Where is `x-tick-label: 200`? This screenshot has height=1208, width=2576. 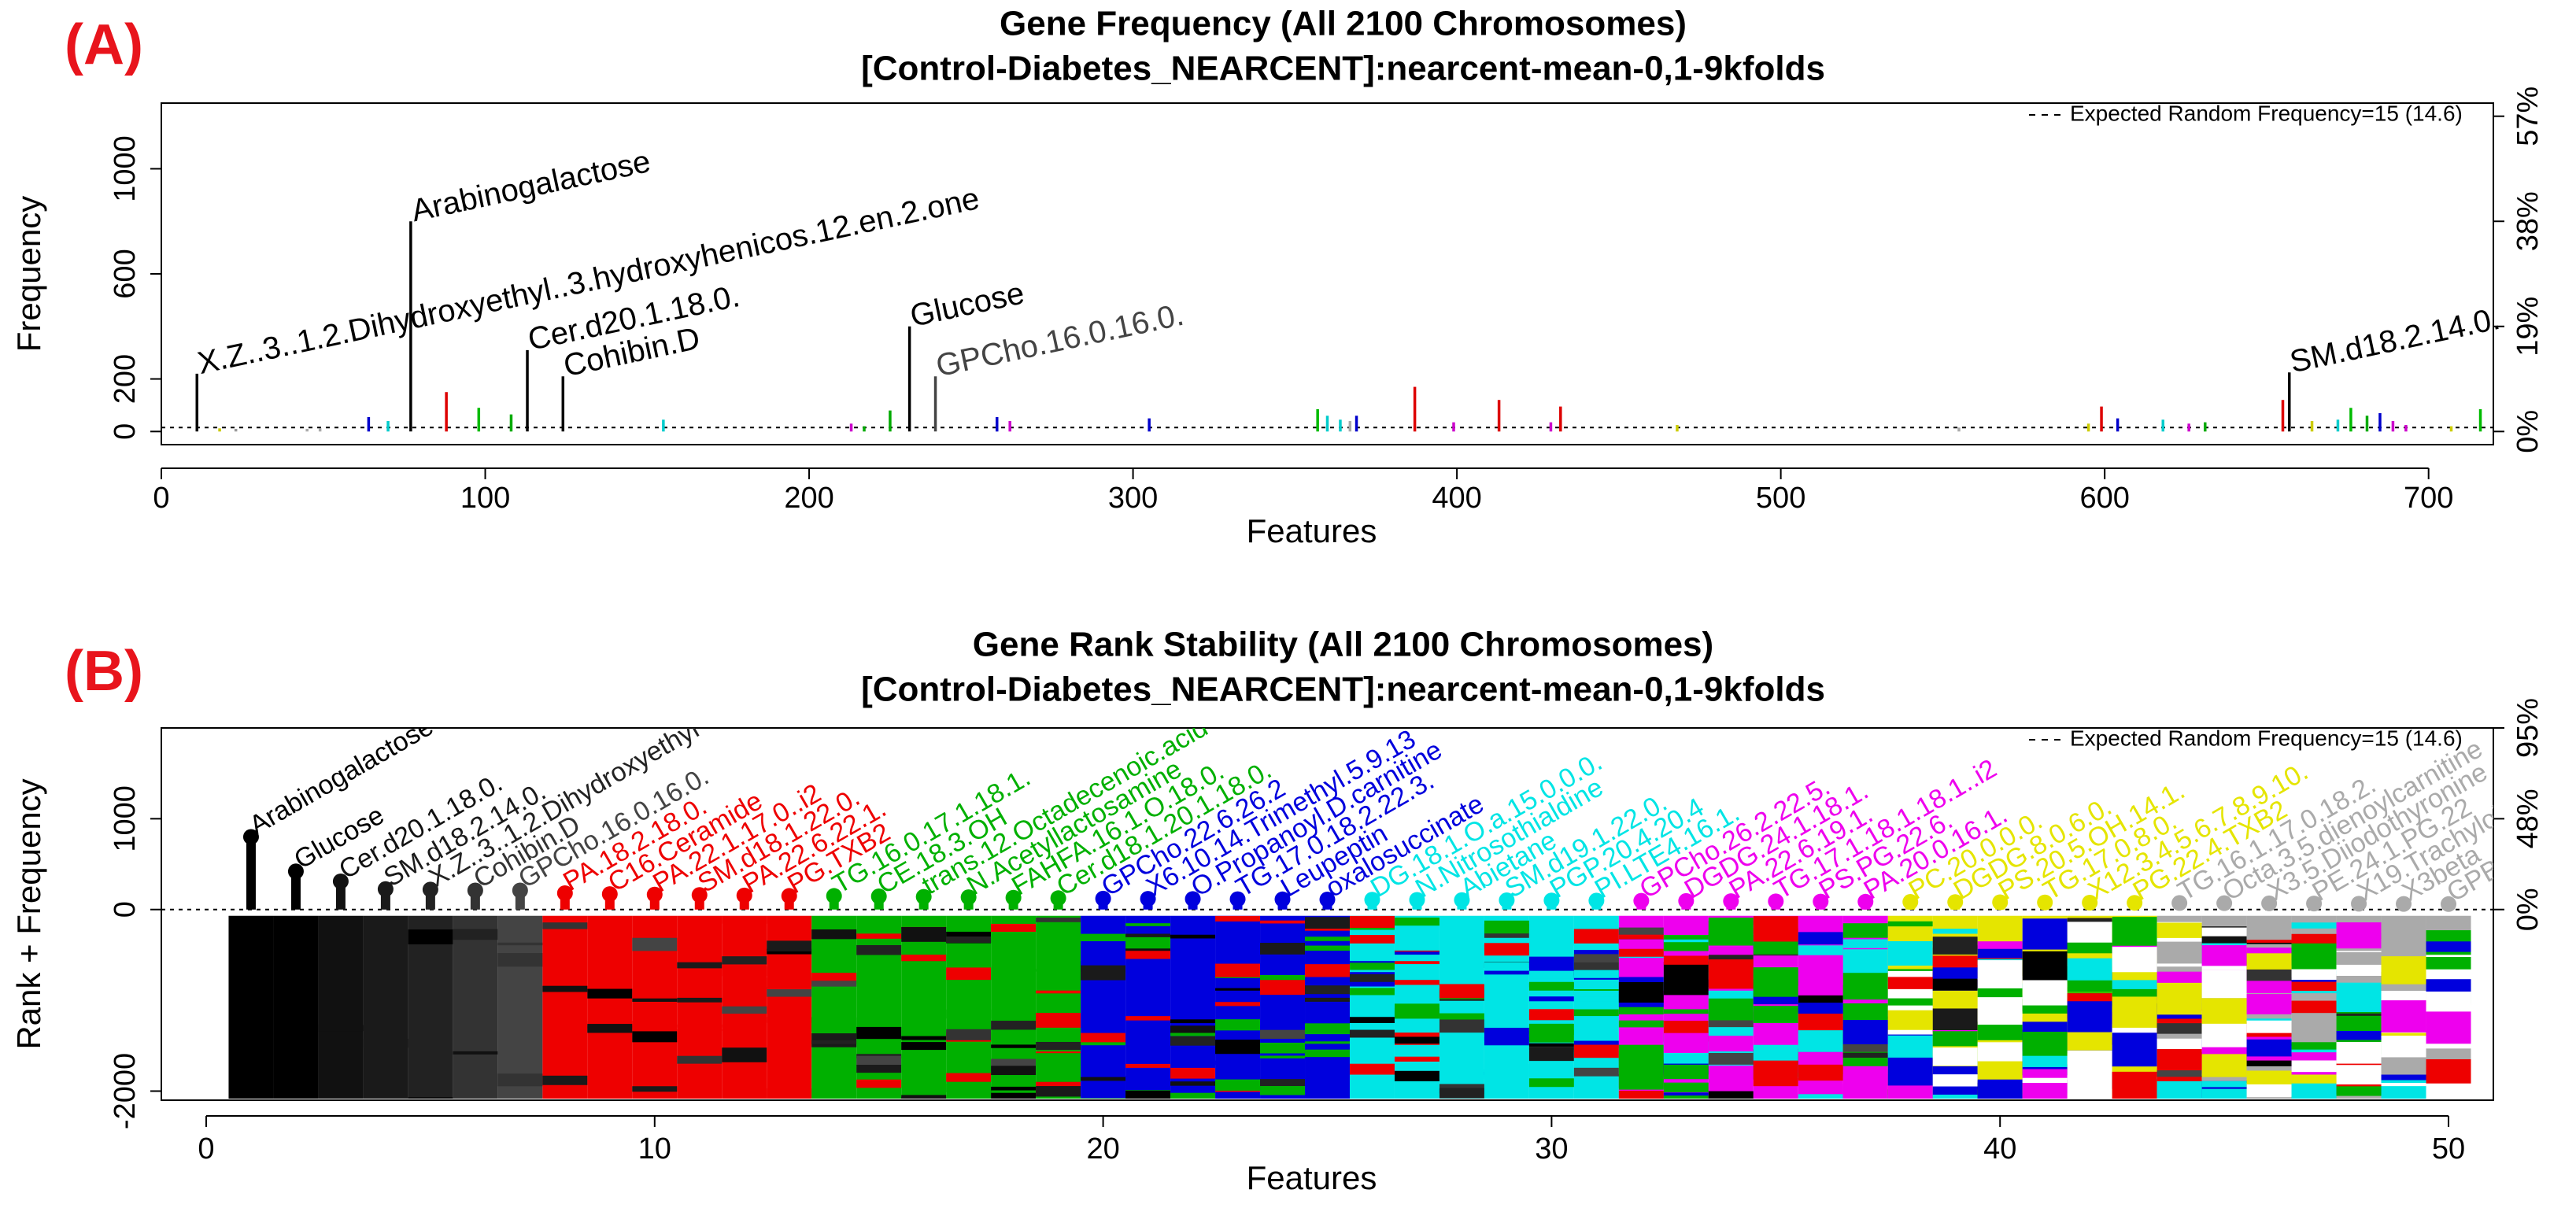 x-tick-label: 200 is located at coordinates (808, 499).